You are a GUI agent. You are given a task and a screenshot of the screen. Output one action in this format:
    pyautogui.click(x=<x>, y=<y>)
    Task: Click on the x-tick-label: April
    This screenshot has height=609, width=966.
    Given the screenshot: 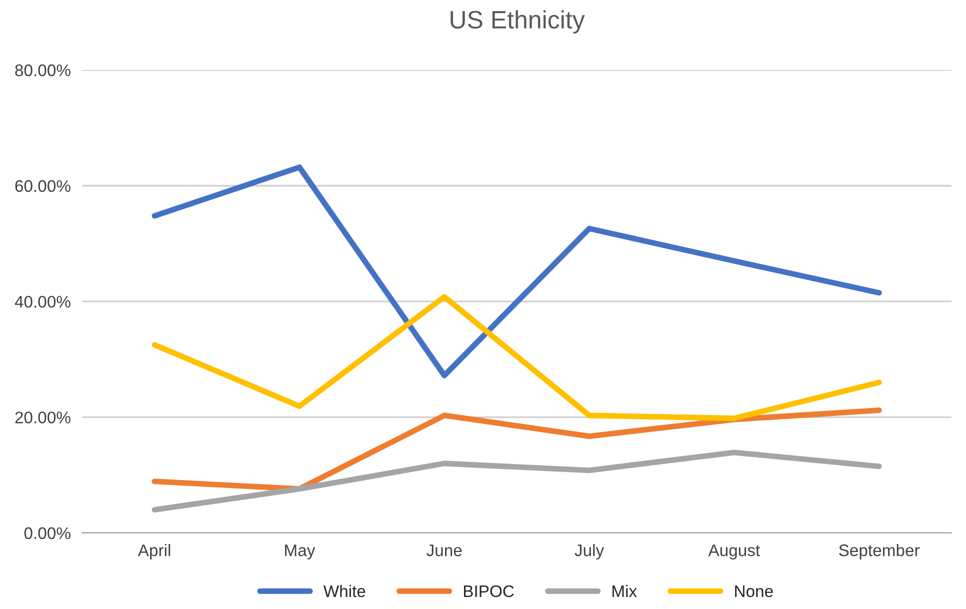 What is the action you would take?
    pyautogui.click(x=154, y=552)
    